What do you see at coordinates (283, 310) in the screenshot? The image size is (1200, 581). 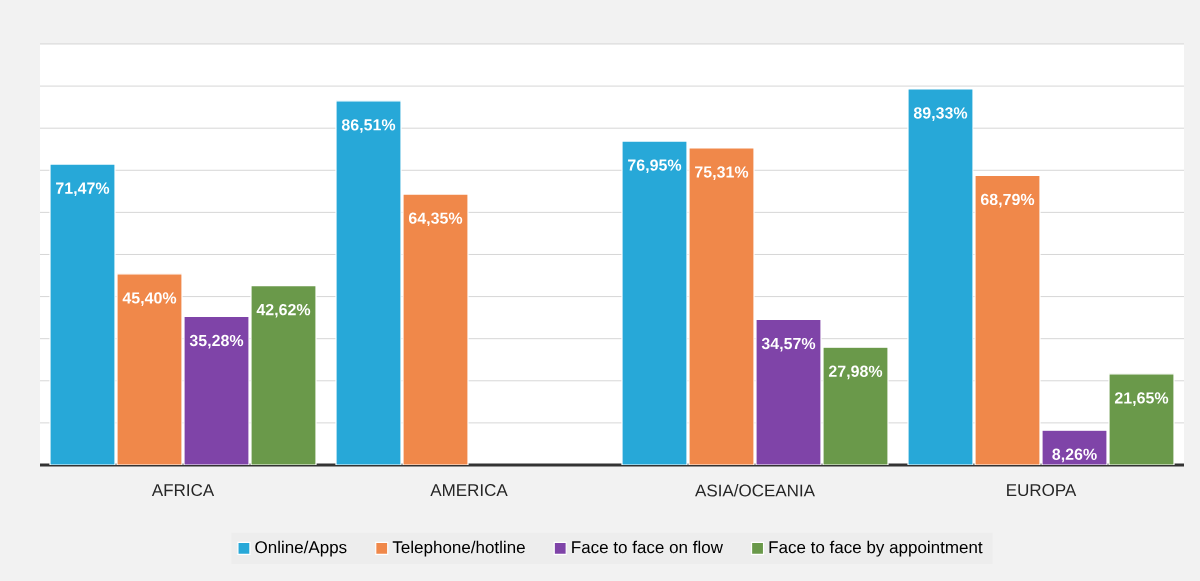 I see `data-label: 42,62%` at bounding box center [283, 310].